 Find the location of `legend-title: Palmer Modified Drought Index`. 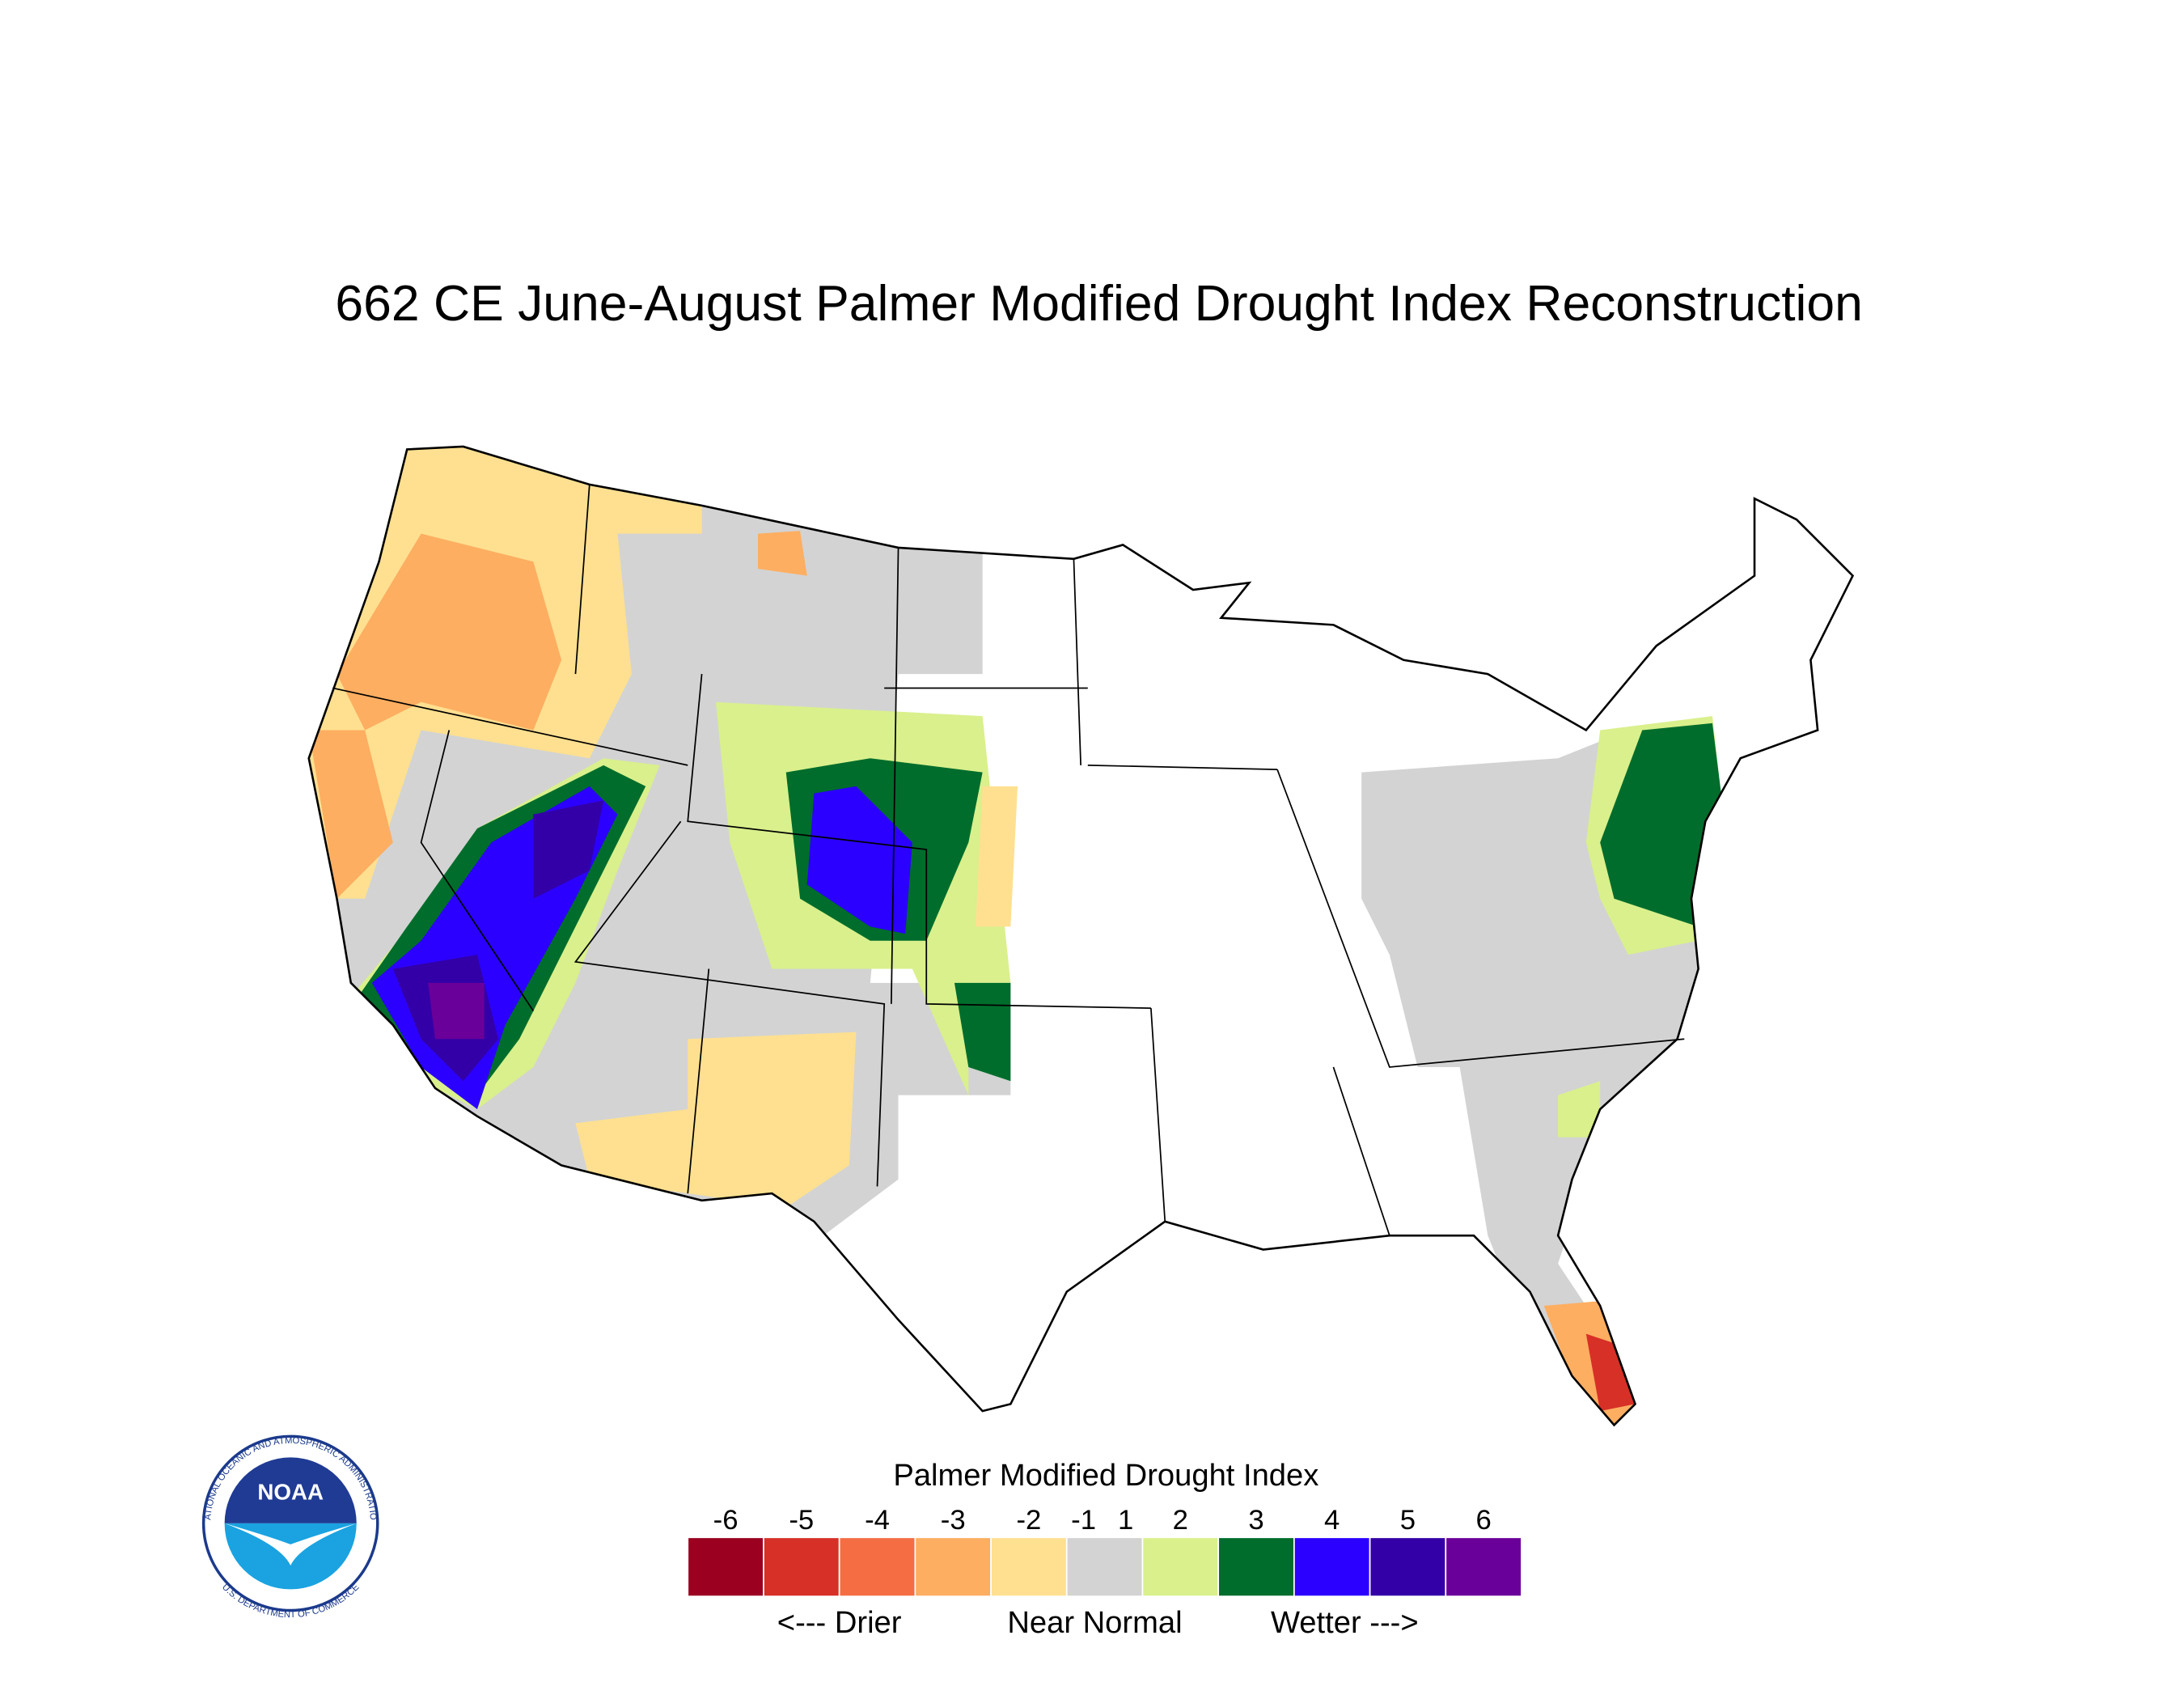

legend-title: Palmer Modified Drought Index is located at coordinates (1105, 1475).